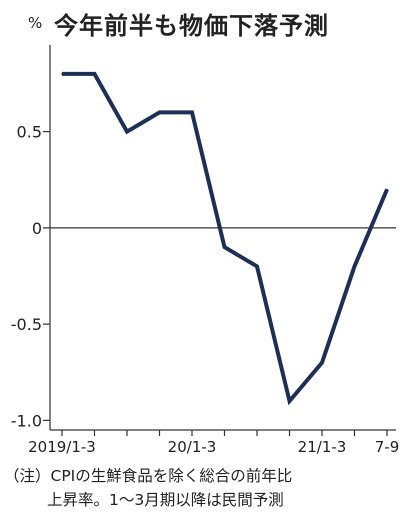 The image size is (415, 526). Describe the element at coordinates (62, 447) in the screenshot. I see `x-tick-label: 2019/1-3` at that location.